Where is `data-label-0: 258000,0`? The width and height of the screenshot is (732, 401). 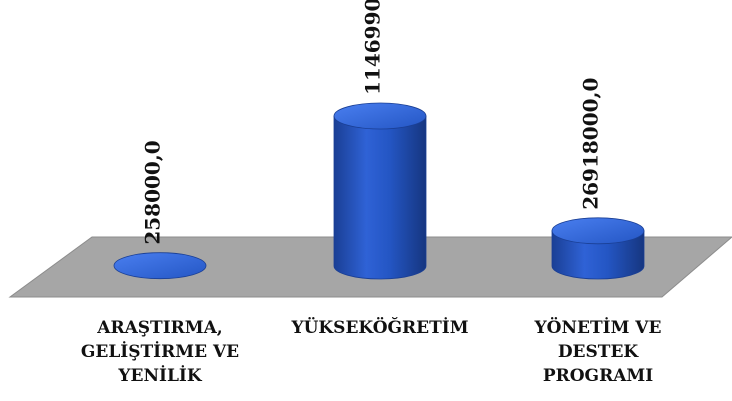
data-label-0: 258000,0 is located at coordinates (153, 192).